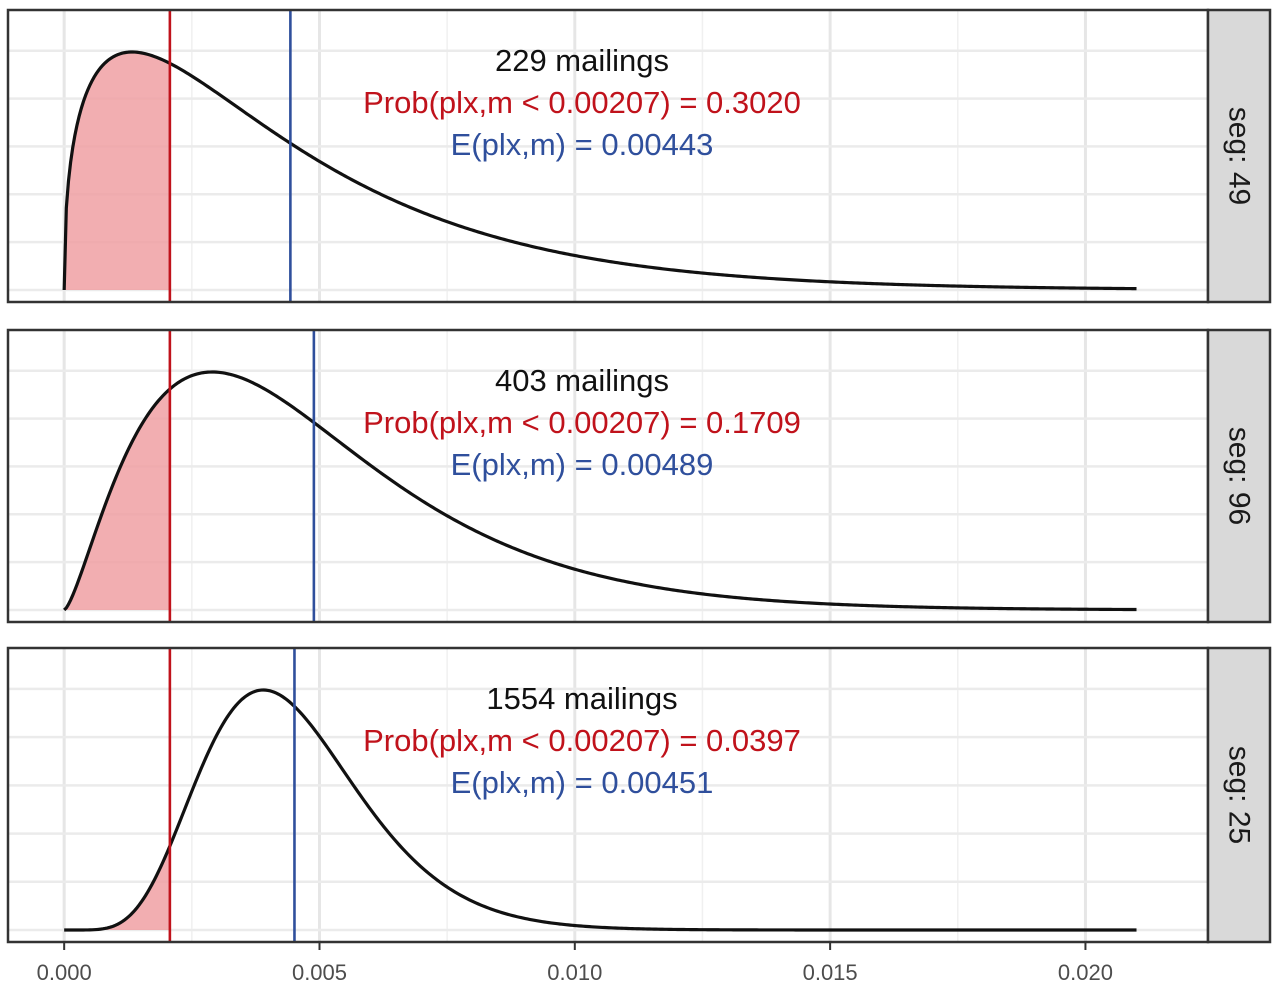 This screenshot has height=988, width=1280. What do you see at coordinates (319, 972) in the screenshot?
I see `x-tick-label: 0.005` at bounding box center [319, 972].